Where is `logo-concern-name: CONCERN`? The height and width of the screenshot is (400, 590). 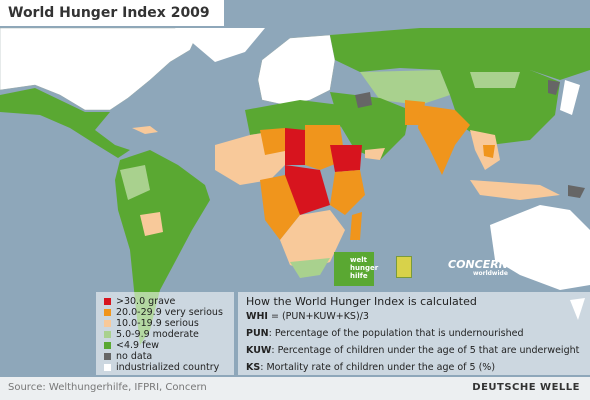 logo-concern-name: CONCERN is located at coordinates (478, 264).